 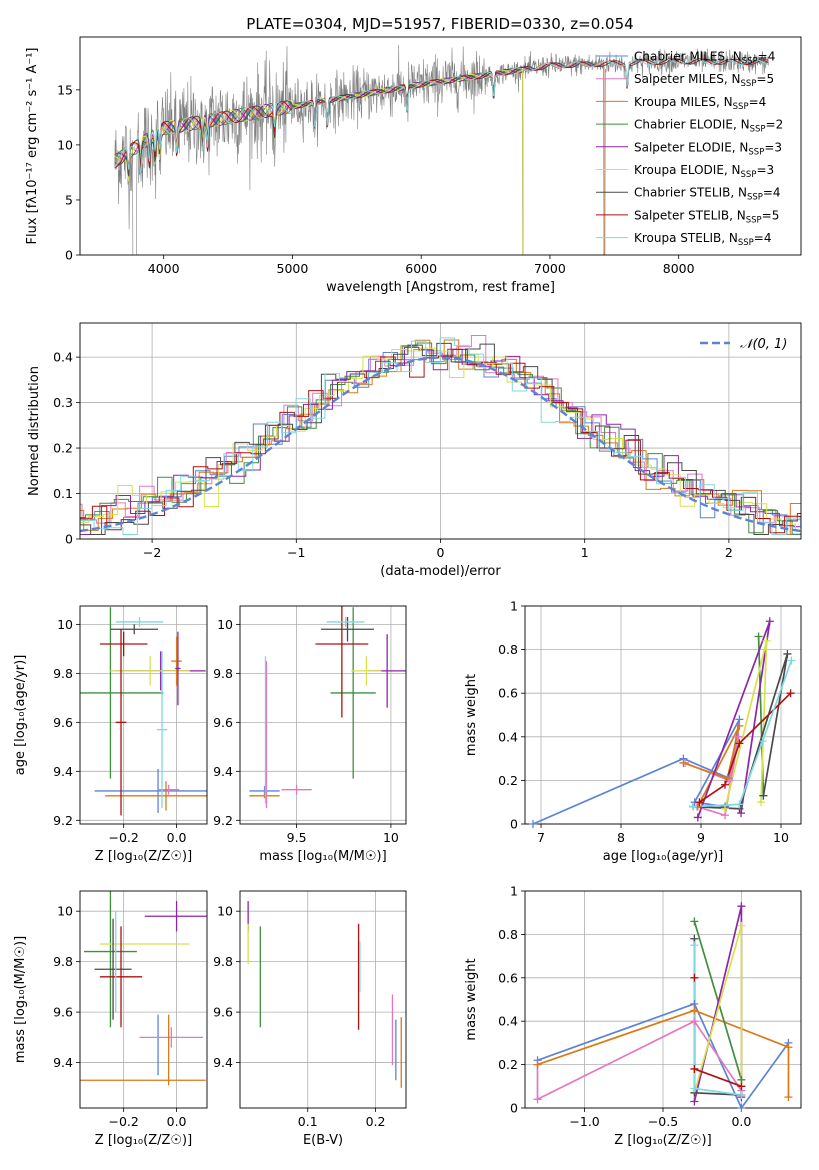 What do you see at coordinates (20, 715) in the screenshot?
I see `y-axis-label: age [log₁₀(age/yr)]` at bounding box center [20, 715].